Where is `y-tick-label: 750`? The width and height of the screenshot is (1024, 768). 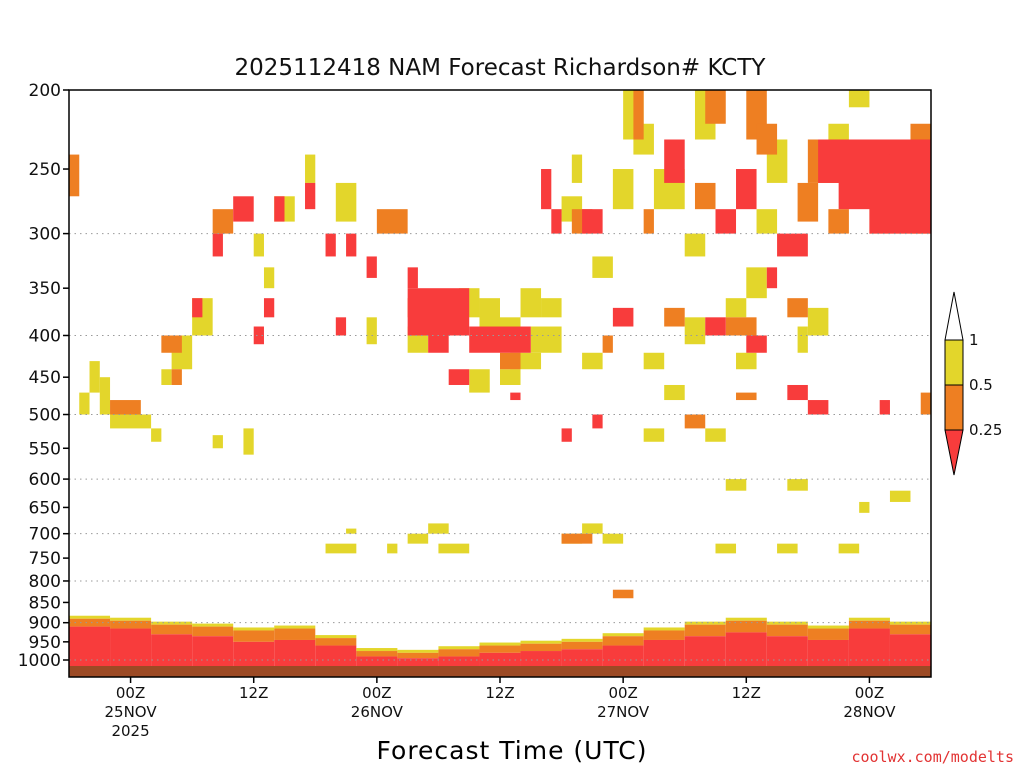
y-tick-label: 750 is located at coordinates (45, 559).